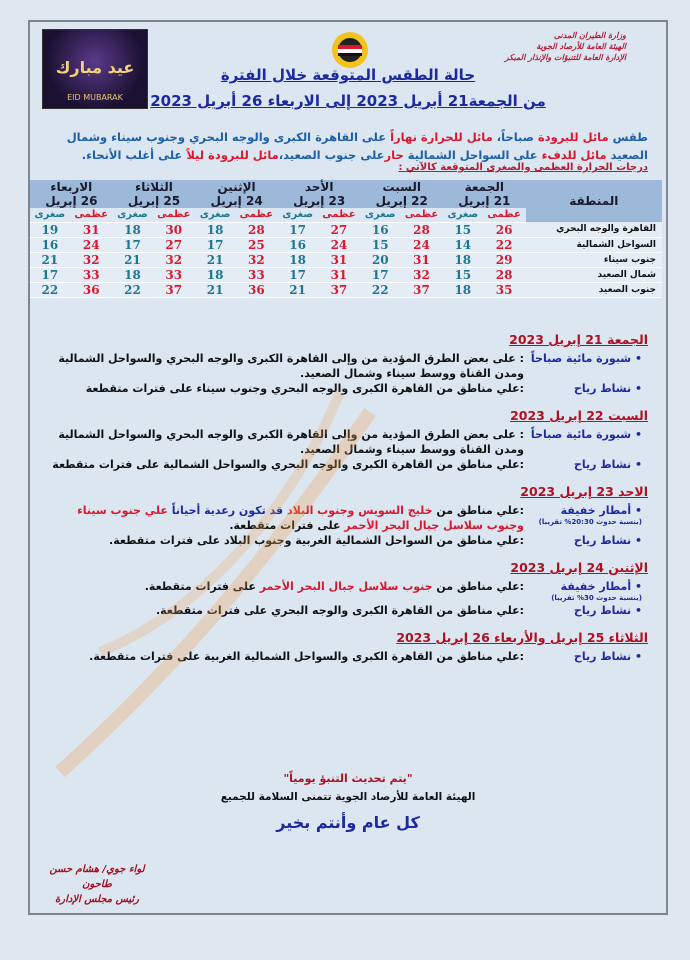 The width and height of the screenshot is (690, 960). I want to click on region-name: السواحل الشمالية, so click(593, 245).